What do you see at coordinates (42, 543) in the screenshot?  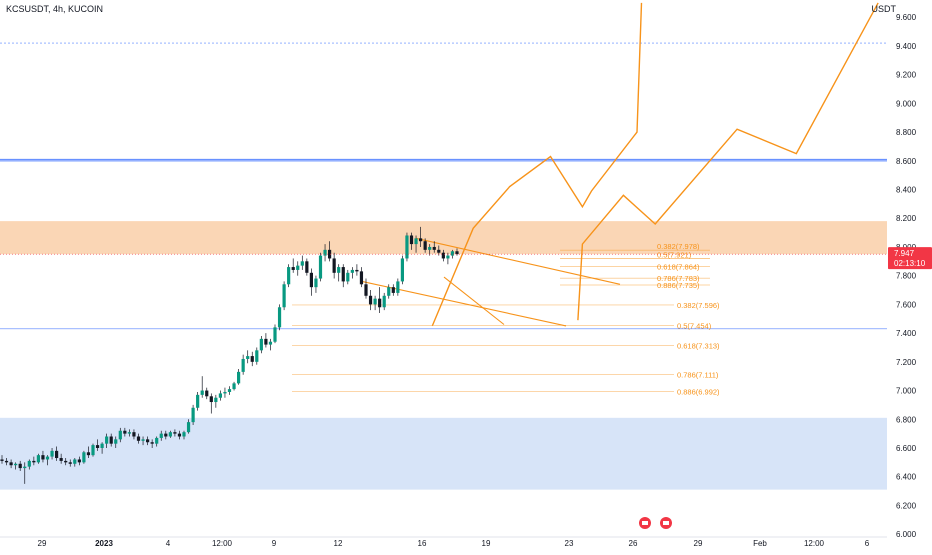 I see `x-axis-tick-label: 29` at bounding box center [42, 543].